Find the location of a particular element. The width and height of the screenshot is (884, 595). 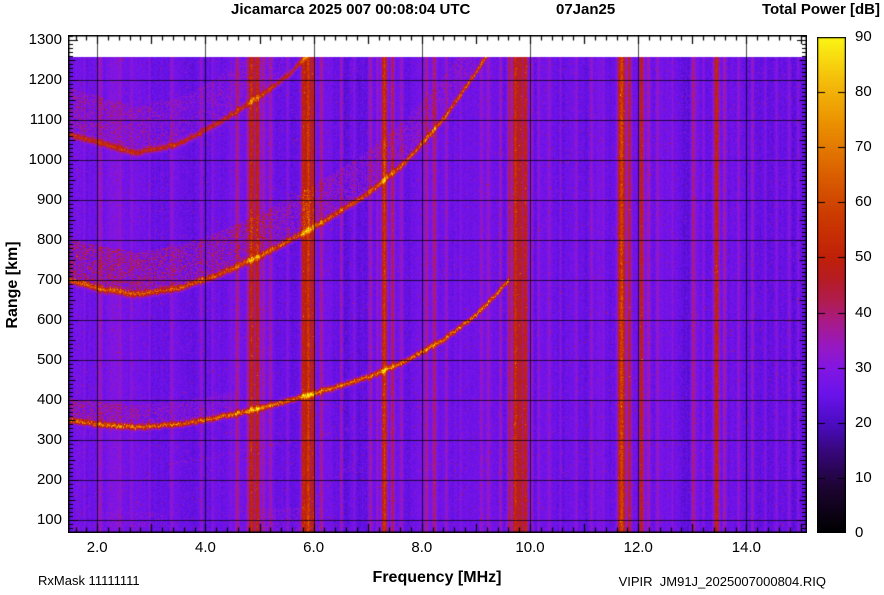

colorbar-tick-label: 70 is located at coordinates (863, 147).